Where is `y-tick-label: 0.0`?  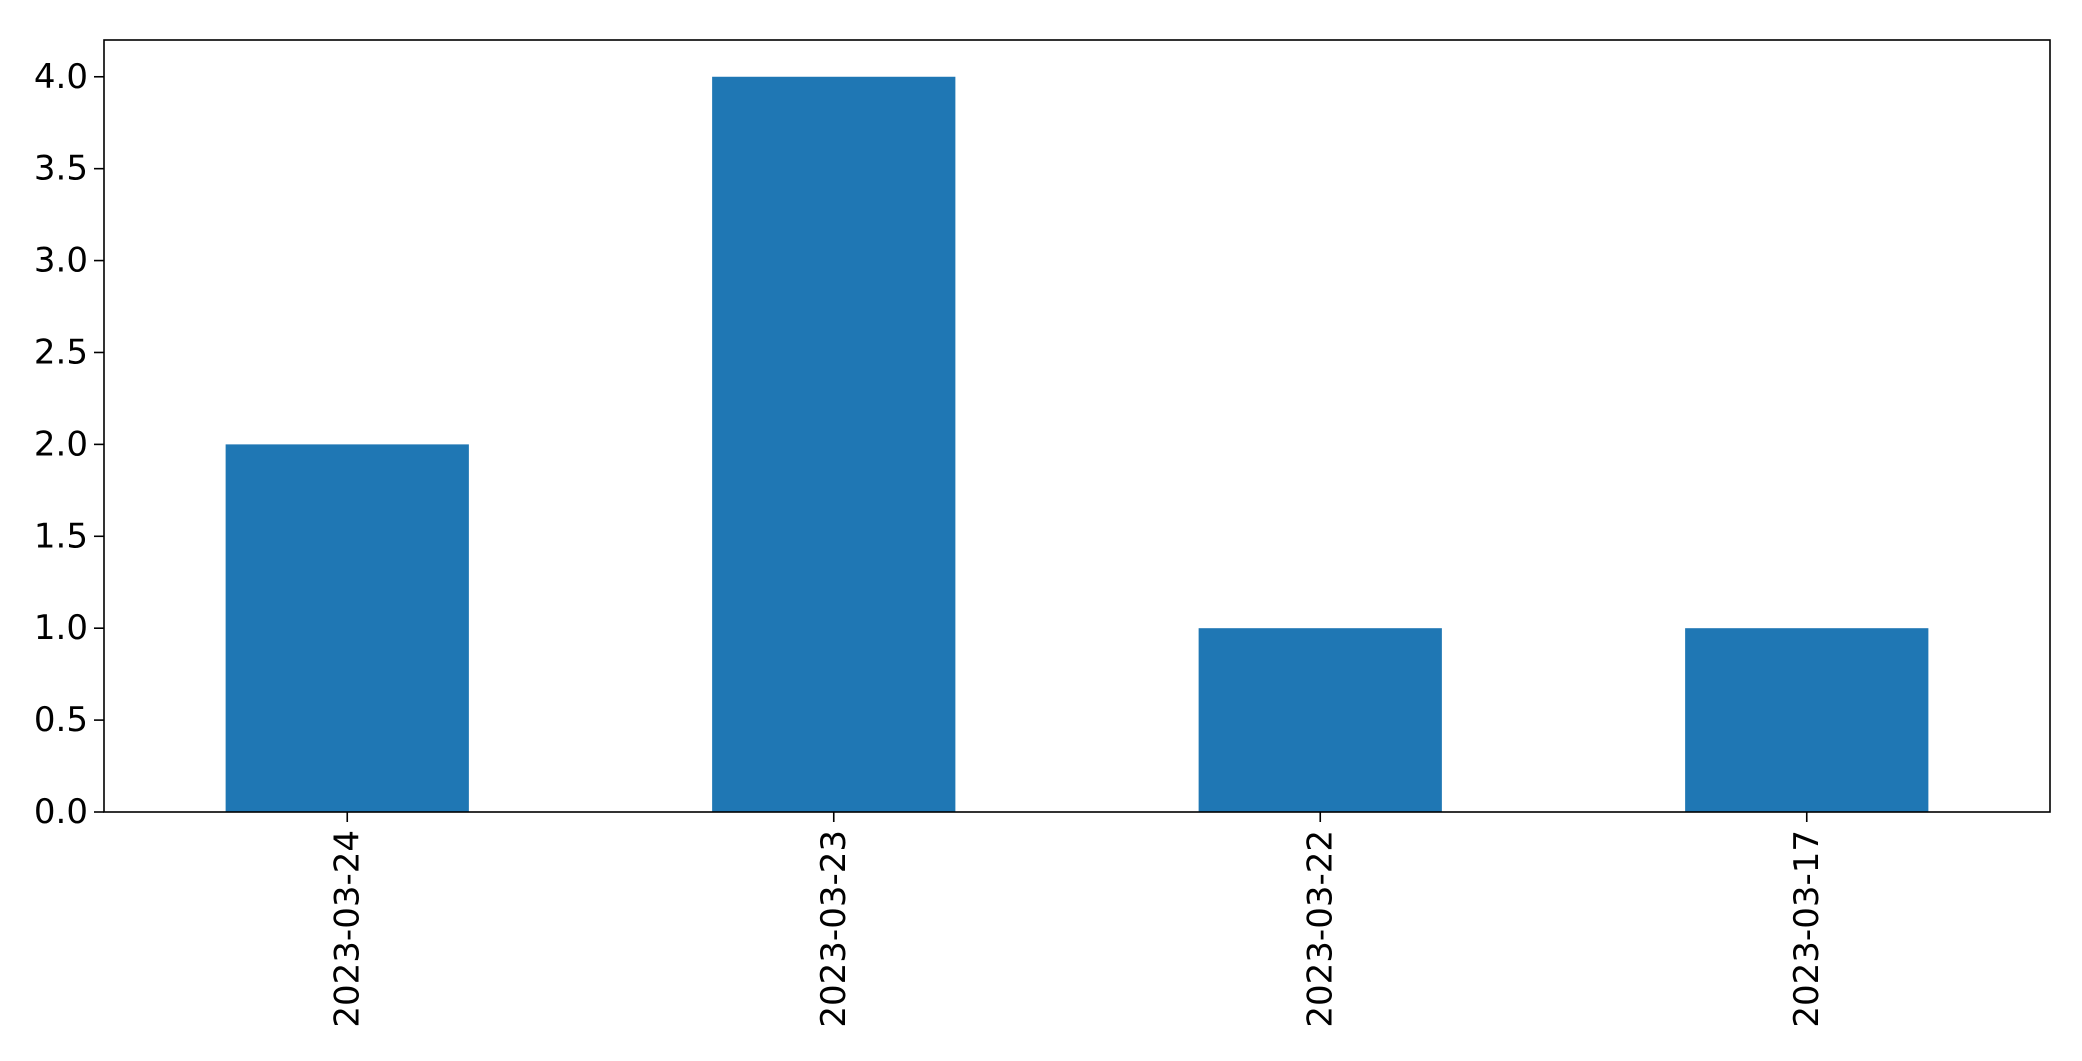 y-tick-label: 0.0 is located at coordinates (61, 812).